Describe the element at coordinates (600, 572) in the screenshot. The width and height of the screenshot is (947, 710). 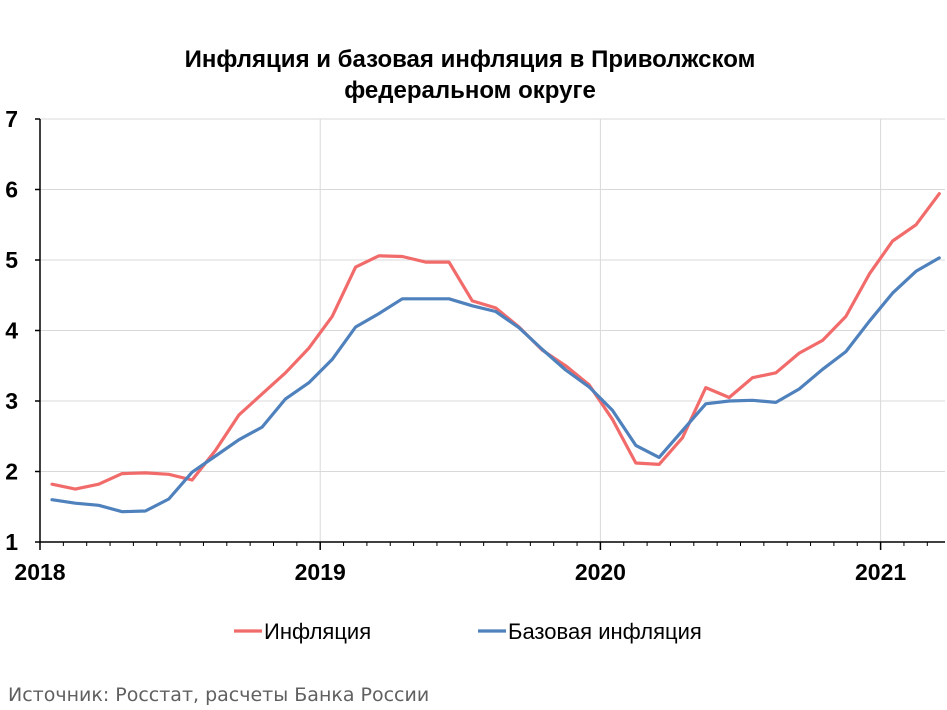
I see `x-tick-label: 2020` at that location.